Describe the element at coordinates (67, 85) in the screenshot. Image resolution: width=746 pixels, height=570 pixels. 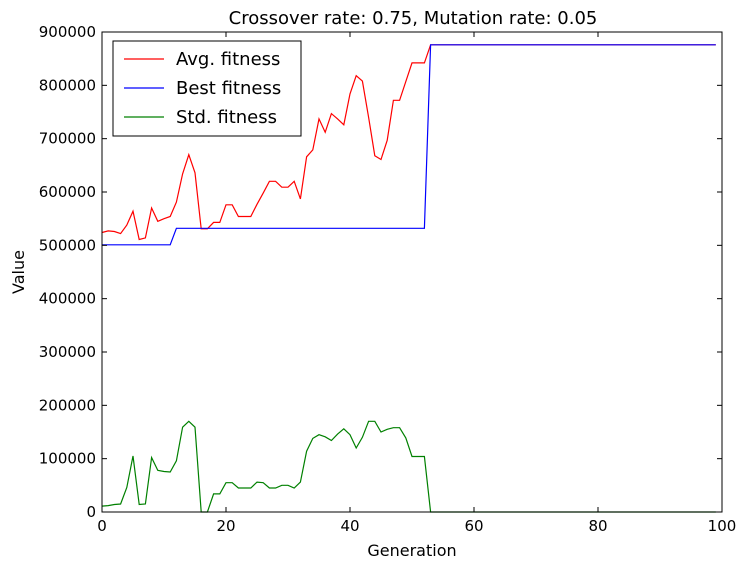
I see `y-tick-label: 800000` at that location.